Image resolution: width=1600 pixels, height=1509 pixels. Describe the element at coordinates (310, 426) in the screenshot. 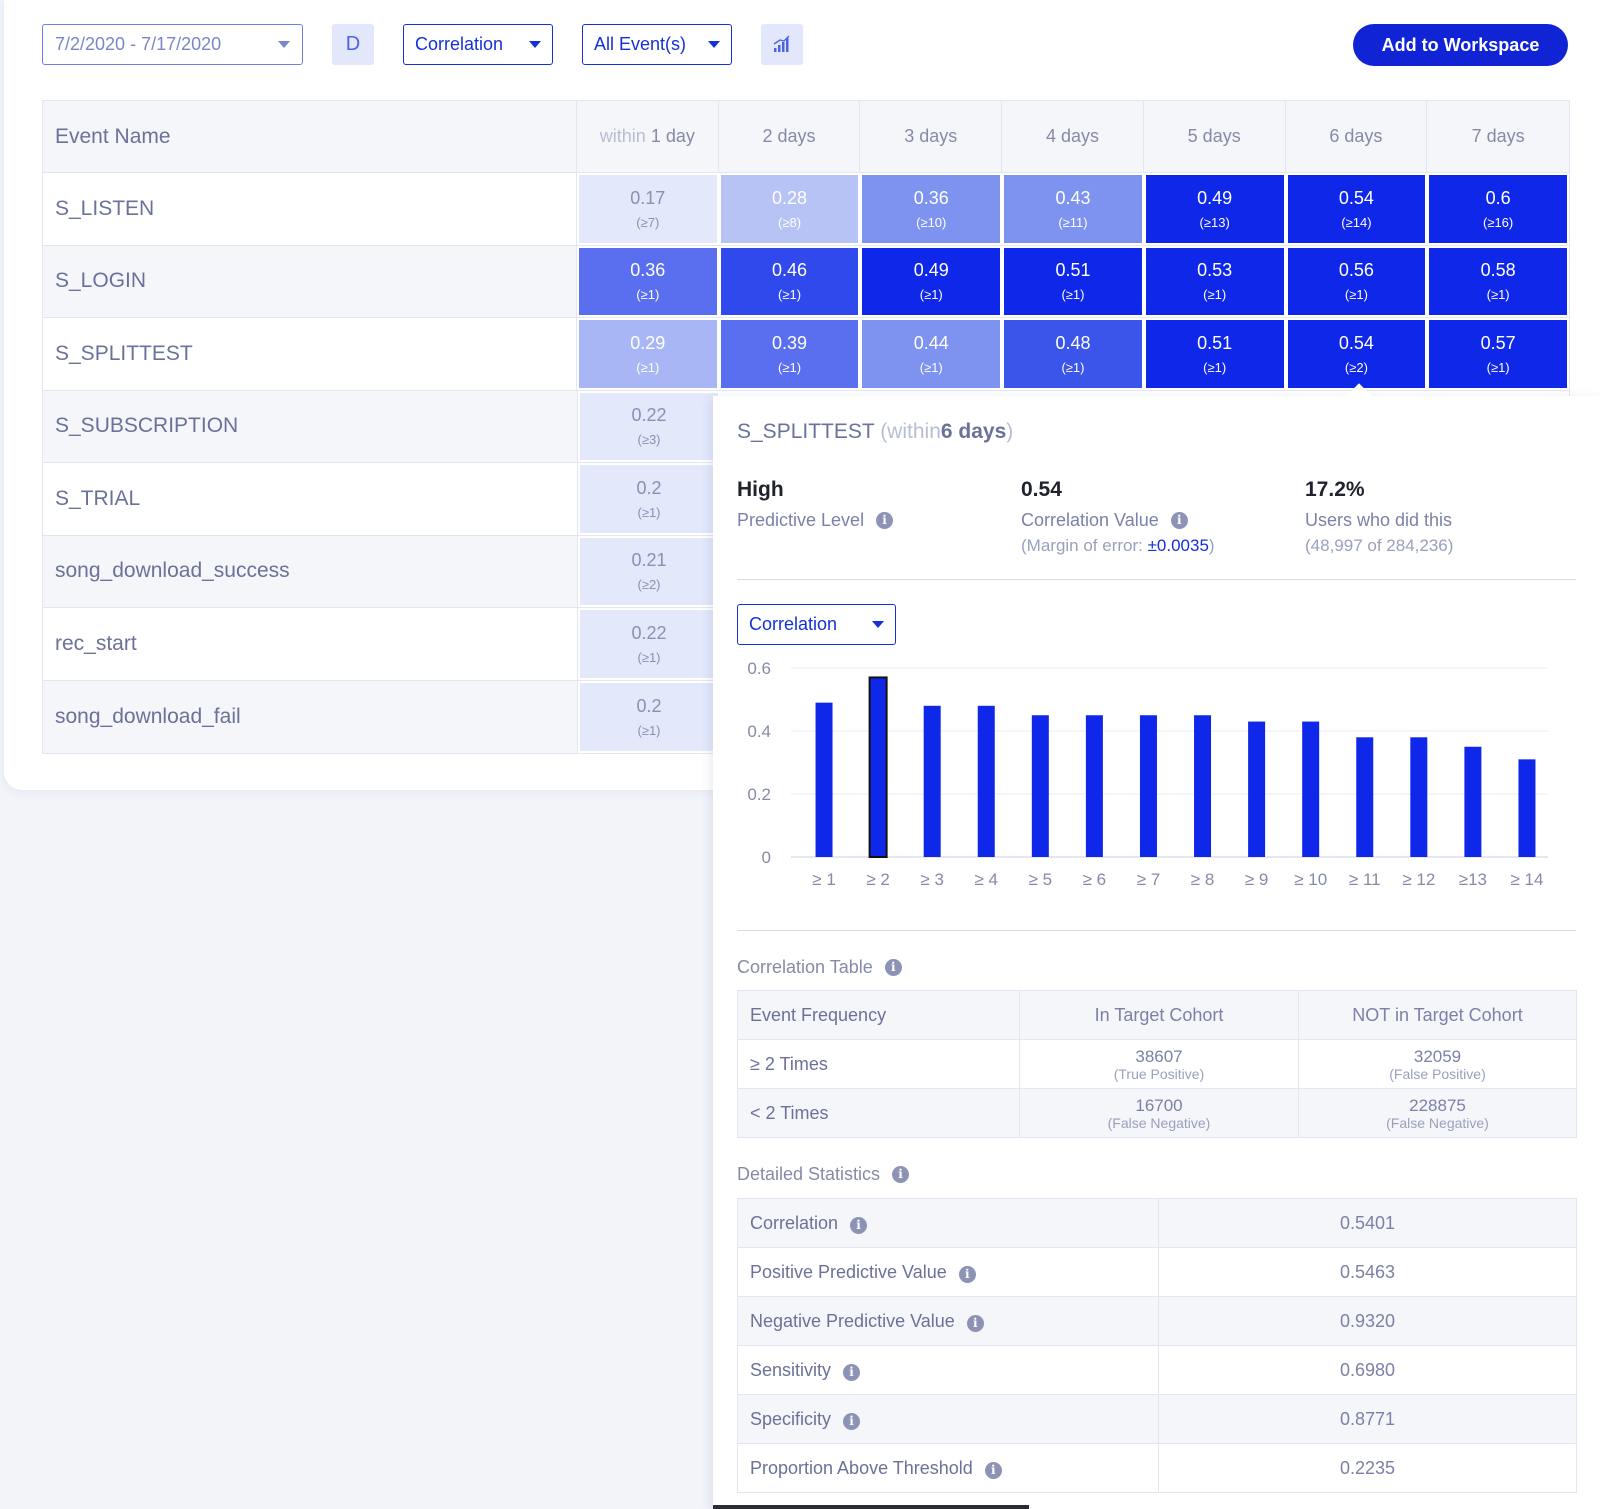

I see `event-name: S_SUBSCRIPTION` at that location.